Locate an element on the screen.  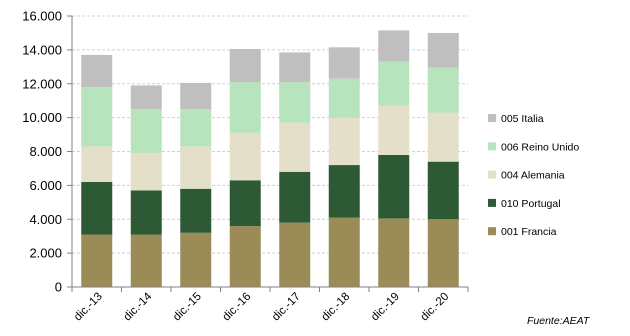
bar-segment-dic.-17-010-portugal is located at coordinates (295, 197).